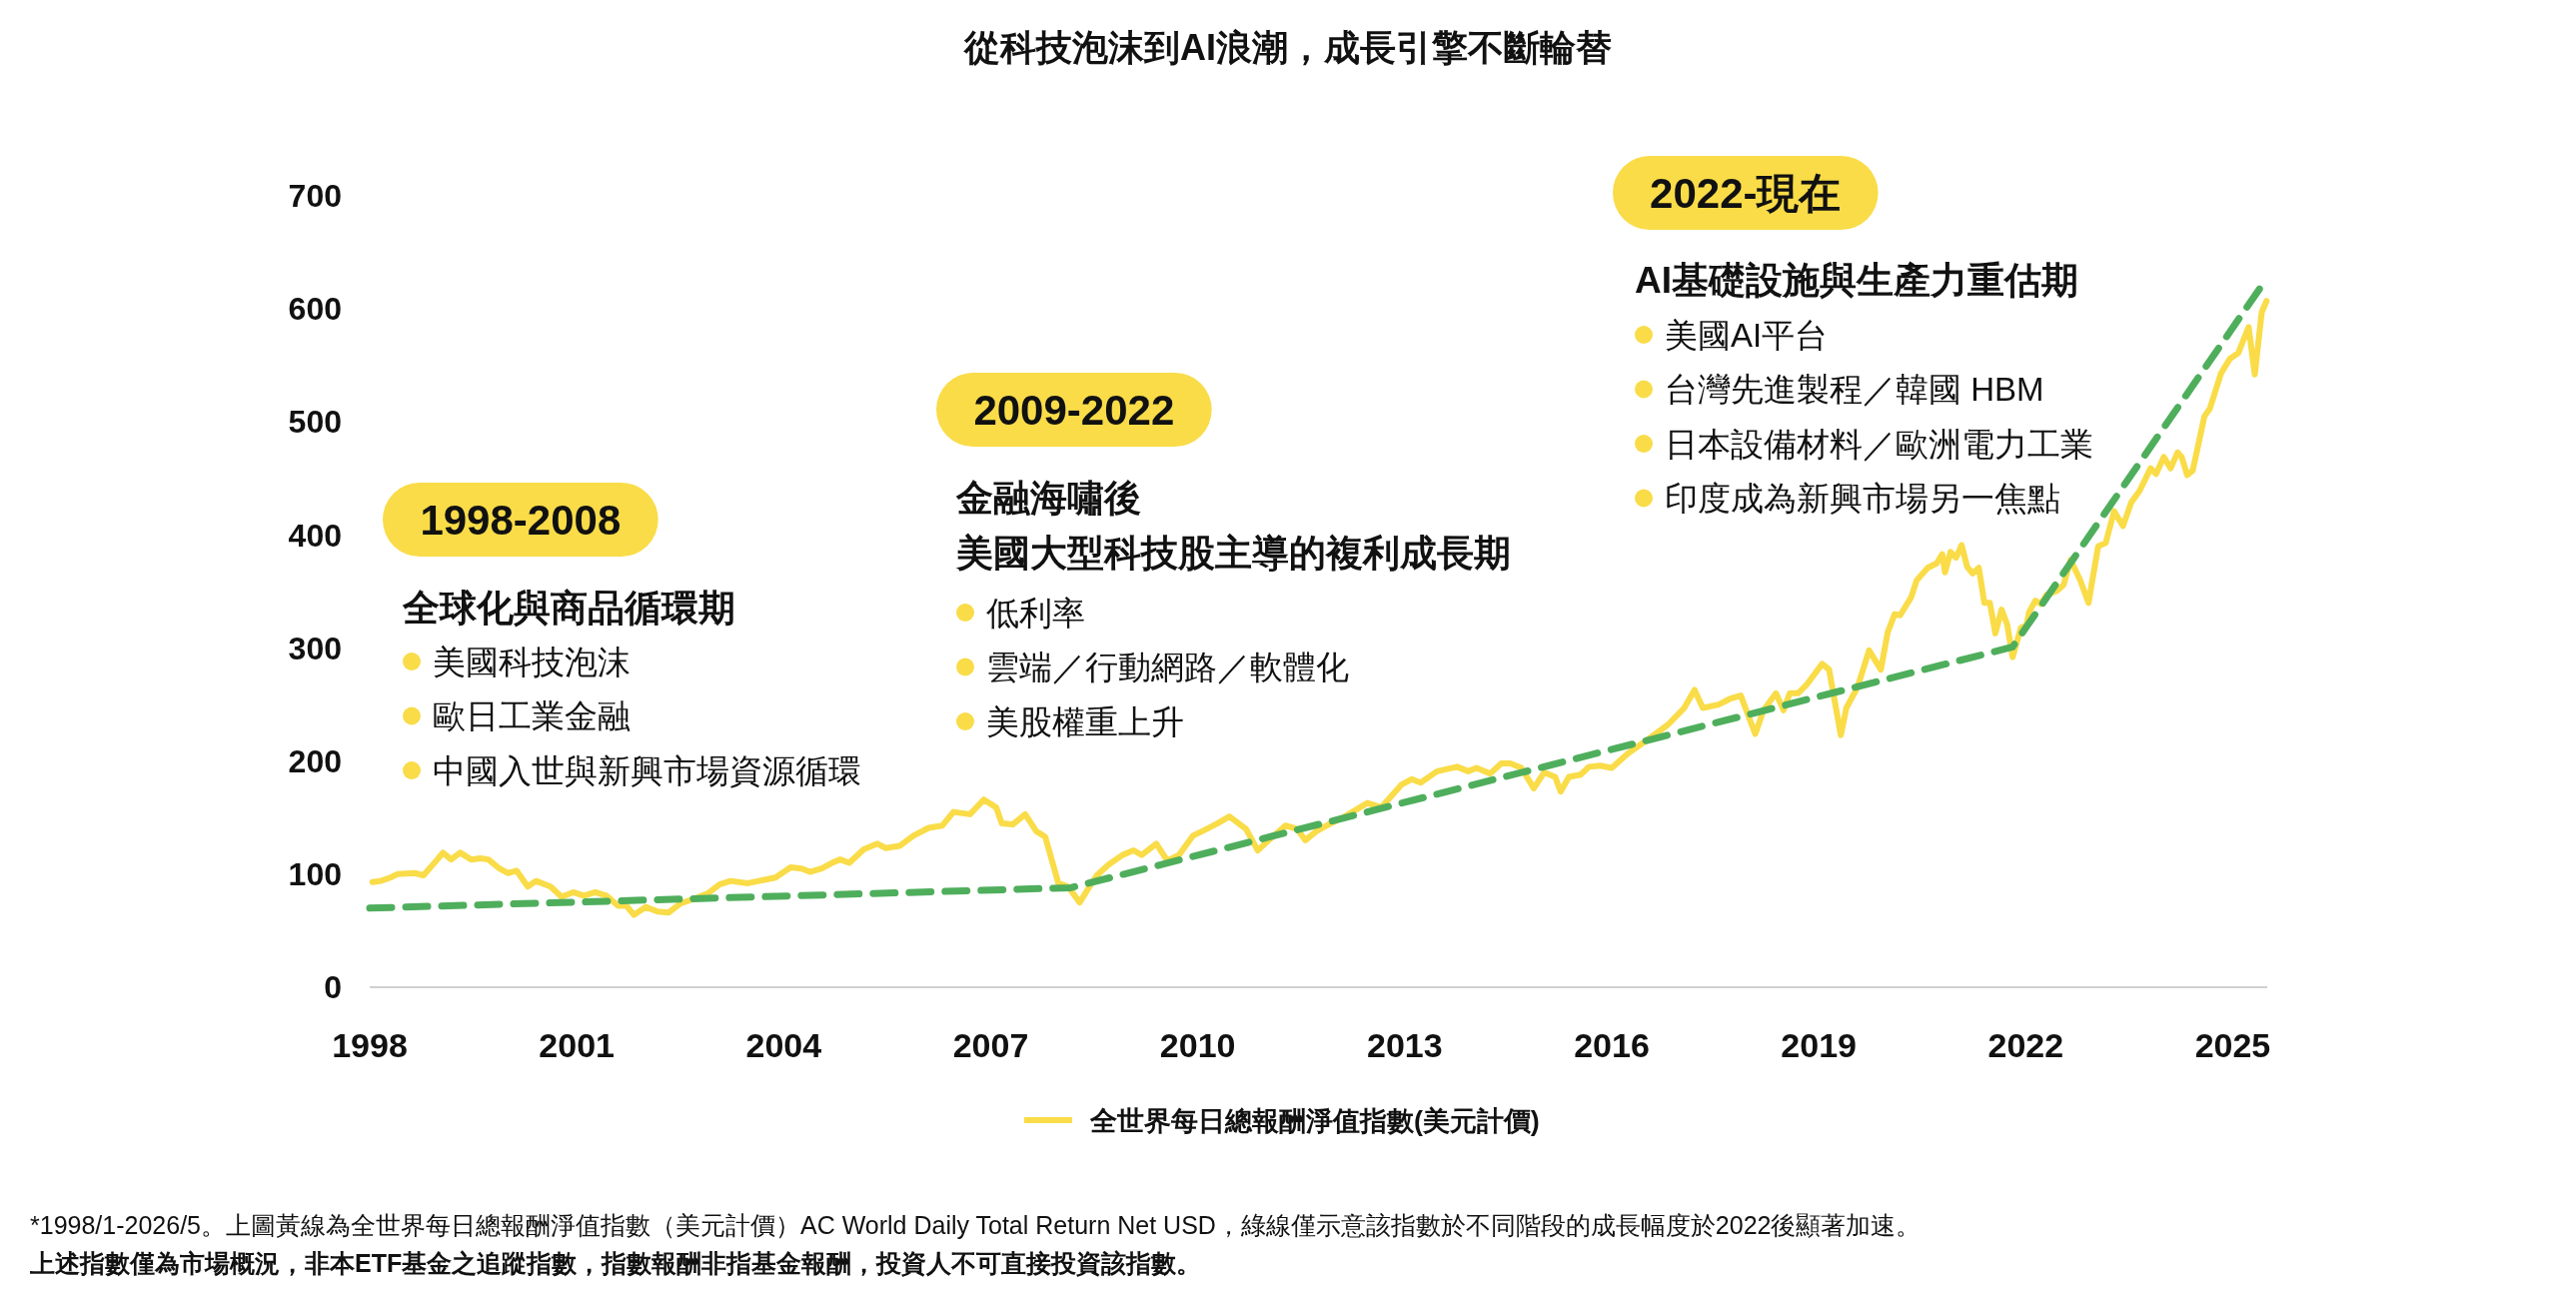 Image resolution: width=2576 pixels, height=1305 pixels. What do you see at coordinates (315, 648) in the screenshot?
I see `y-tick-label: 300` at bounding box center [315, 648].